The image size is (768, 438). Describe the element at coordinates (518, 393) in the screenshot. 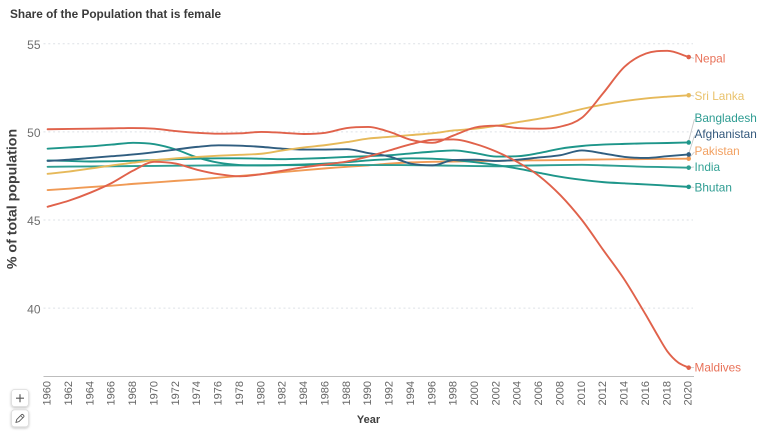

I see `svg-text: 2004` at that location.